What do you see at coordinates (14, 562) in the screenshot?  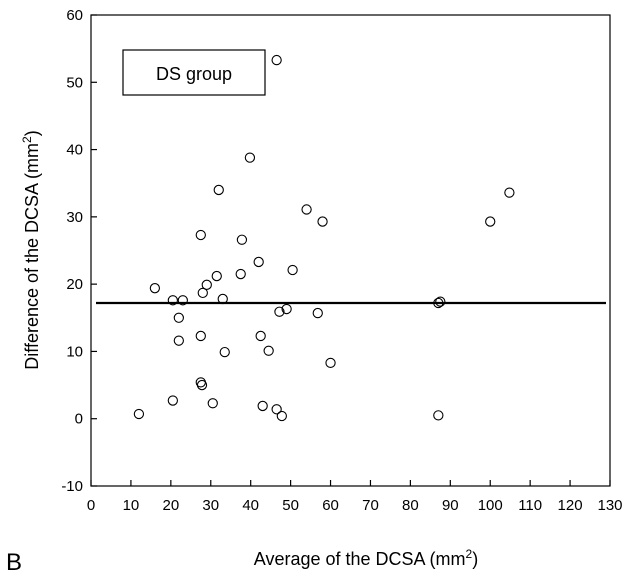 I see `panel-label: B` at bounding box center [14, 562].